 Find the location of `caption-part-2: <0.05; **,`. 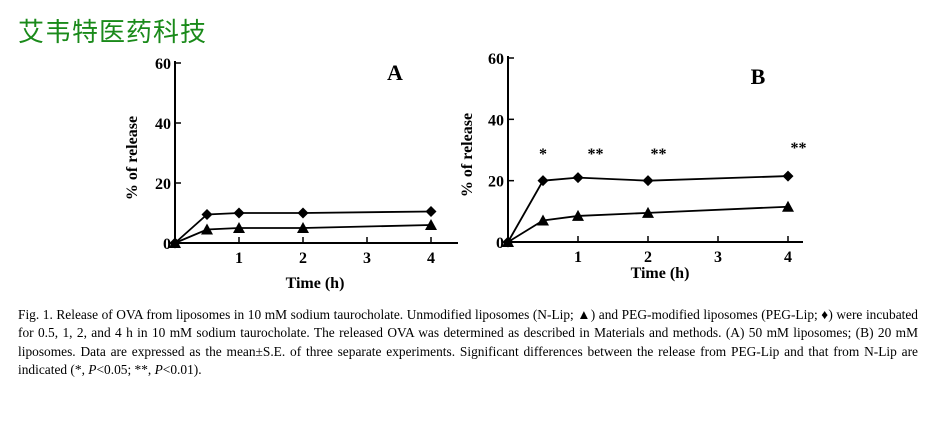

caption-part-2: <0.05; **, is located at coordinates (125, 370).